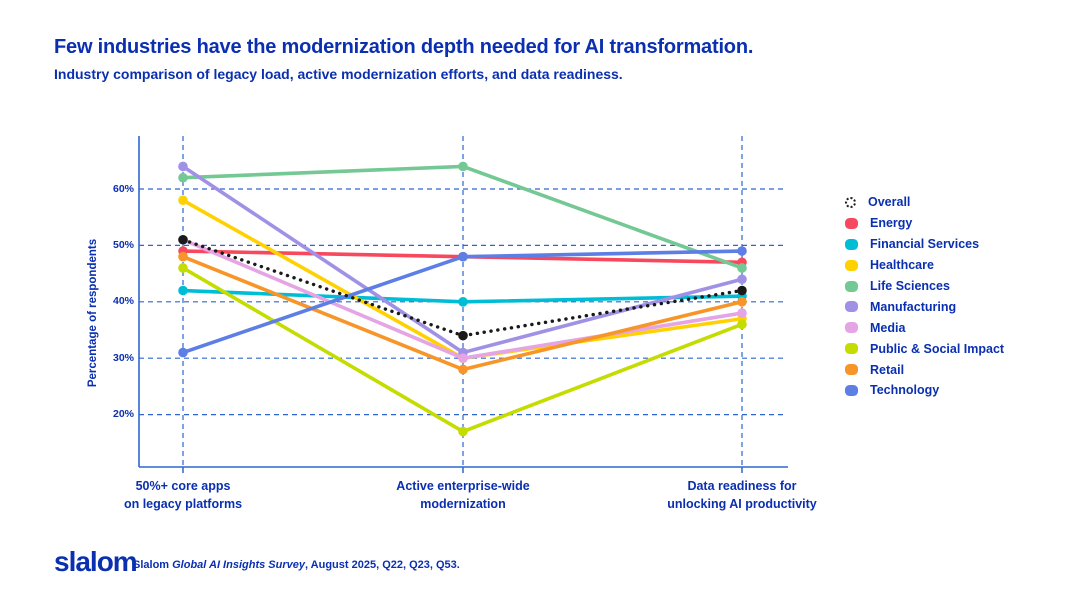 The image size is (1081, 616). What do you see at coordinates (913, 306) in the screenshot?
I see `legend-label-manufacturing: Manufacturing` at bounding box center [913, 306].